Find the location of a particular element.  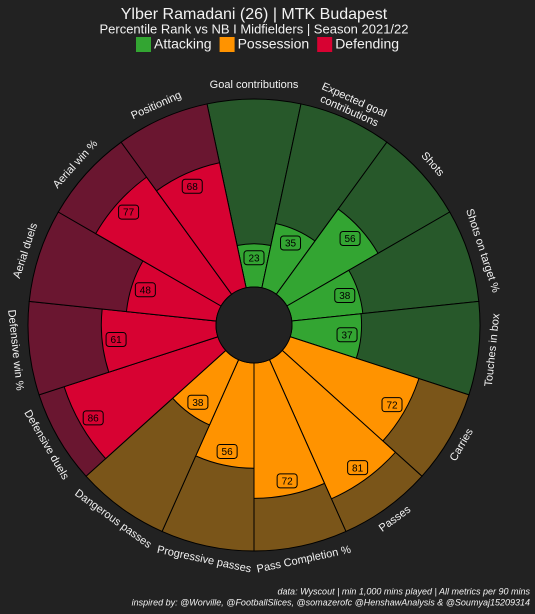

center-hole is located at coordinates (254, 325).